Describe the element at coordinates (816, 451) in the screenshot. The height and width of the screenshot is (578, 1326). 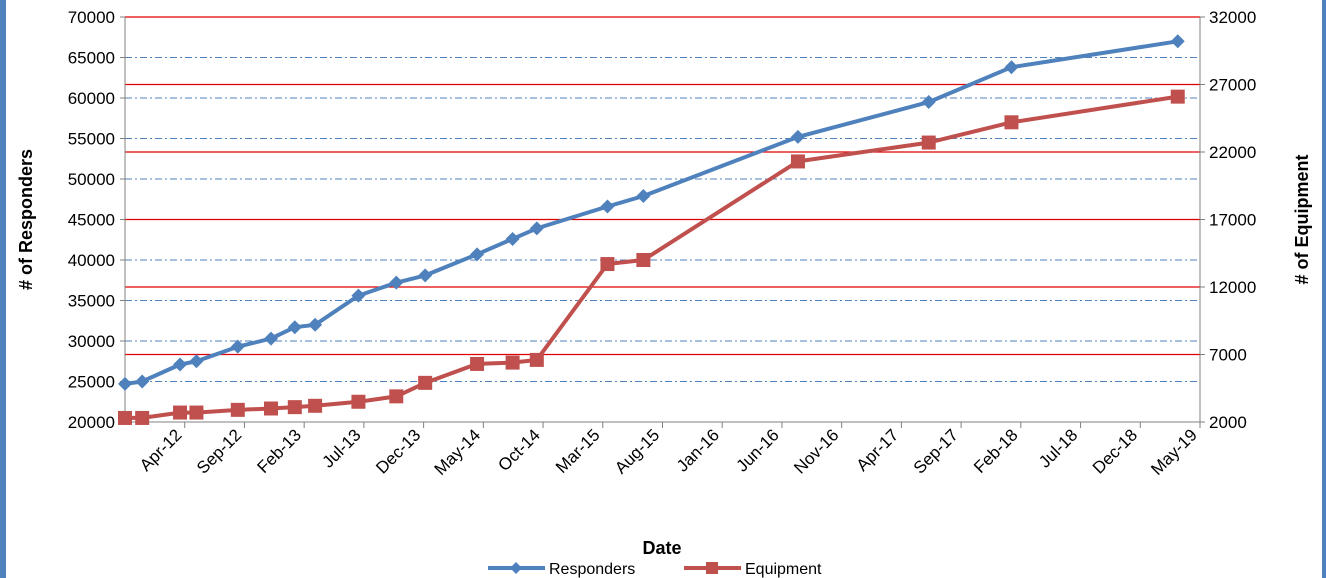
I see `x-tick-label: Nov-16` at that location.